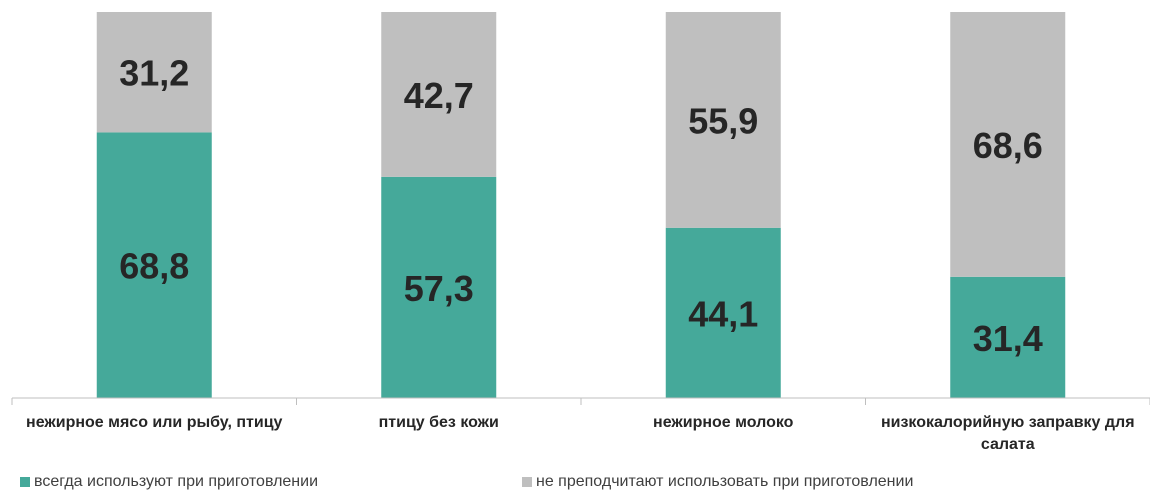  I want to click on x-tick-label: птицу без кожи, so click(438, 422).